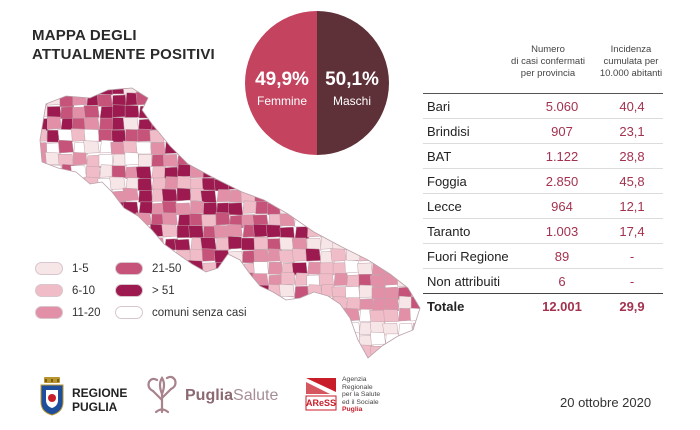 This screenshot has width=700, height=430. Describe the element at coordinates (632, 306) in the screenshot. I see `total-incidence: 29,9` at that location.